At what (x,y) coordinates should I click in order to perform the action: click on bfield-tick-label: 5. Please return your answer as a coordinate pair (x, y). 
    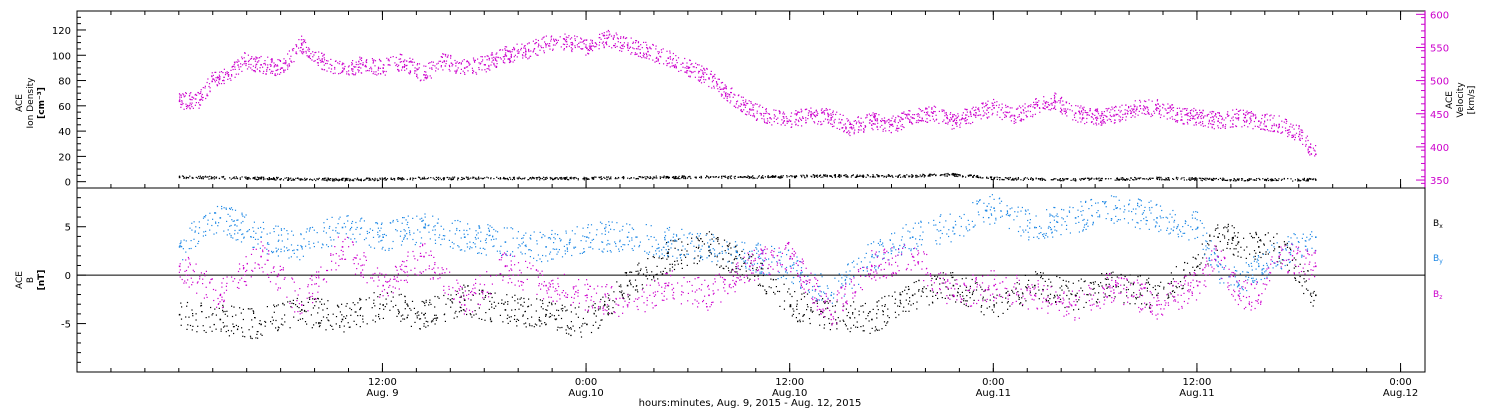
    Looking at the image, I should click on (68, 228).